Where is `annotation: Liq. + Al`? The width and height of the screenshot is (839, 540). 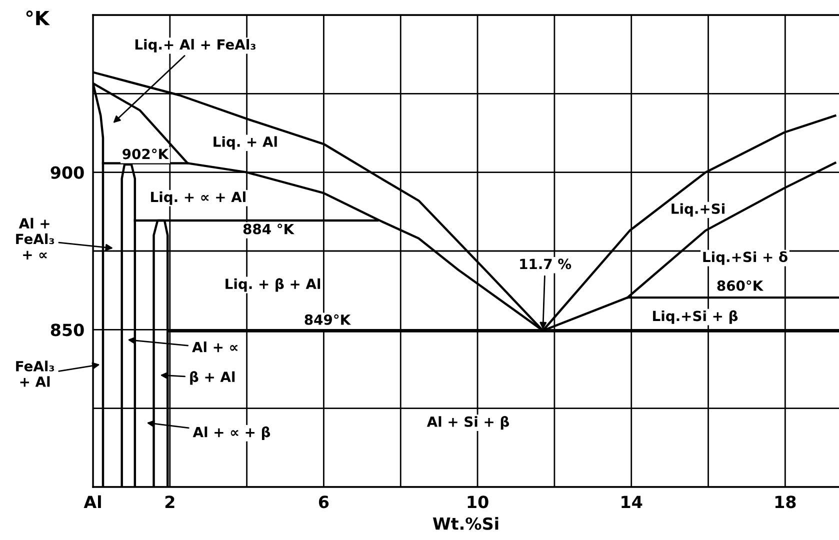 annotation: Liq. + Al is located at coordinates (245, 143).